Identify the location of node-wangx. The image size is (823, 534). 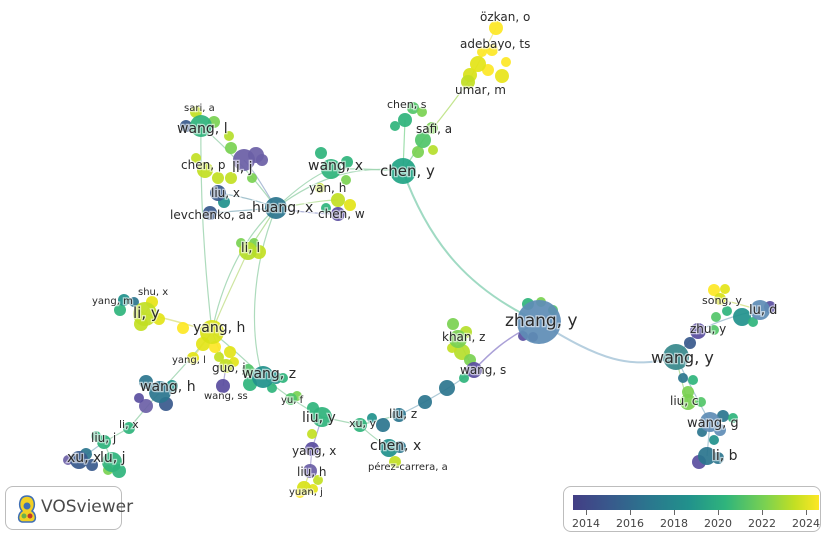
(331, 169).